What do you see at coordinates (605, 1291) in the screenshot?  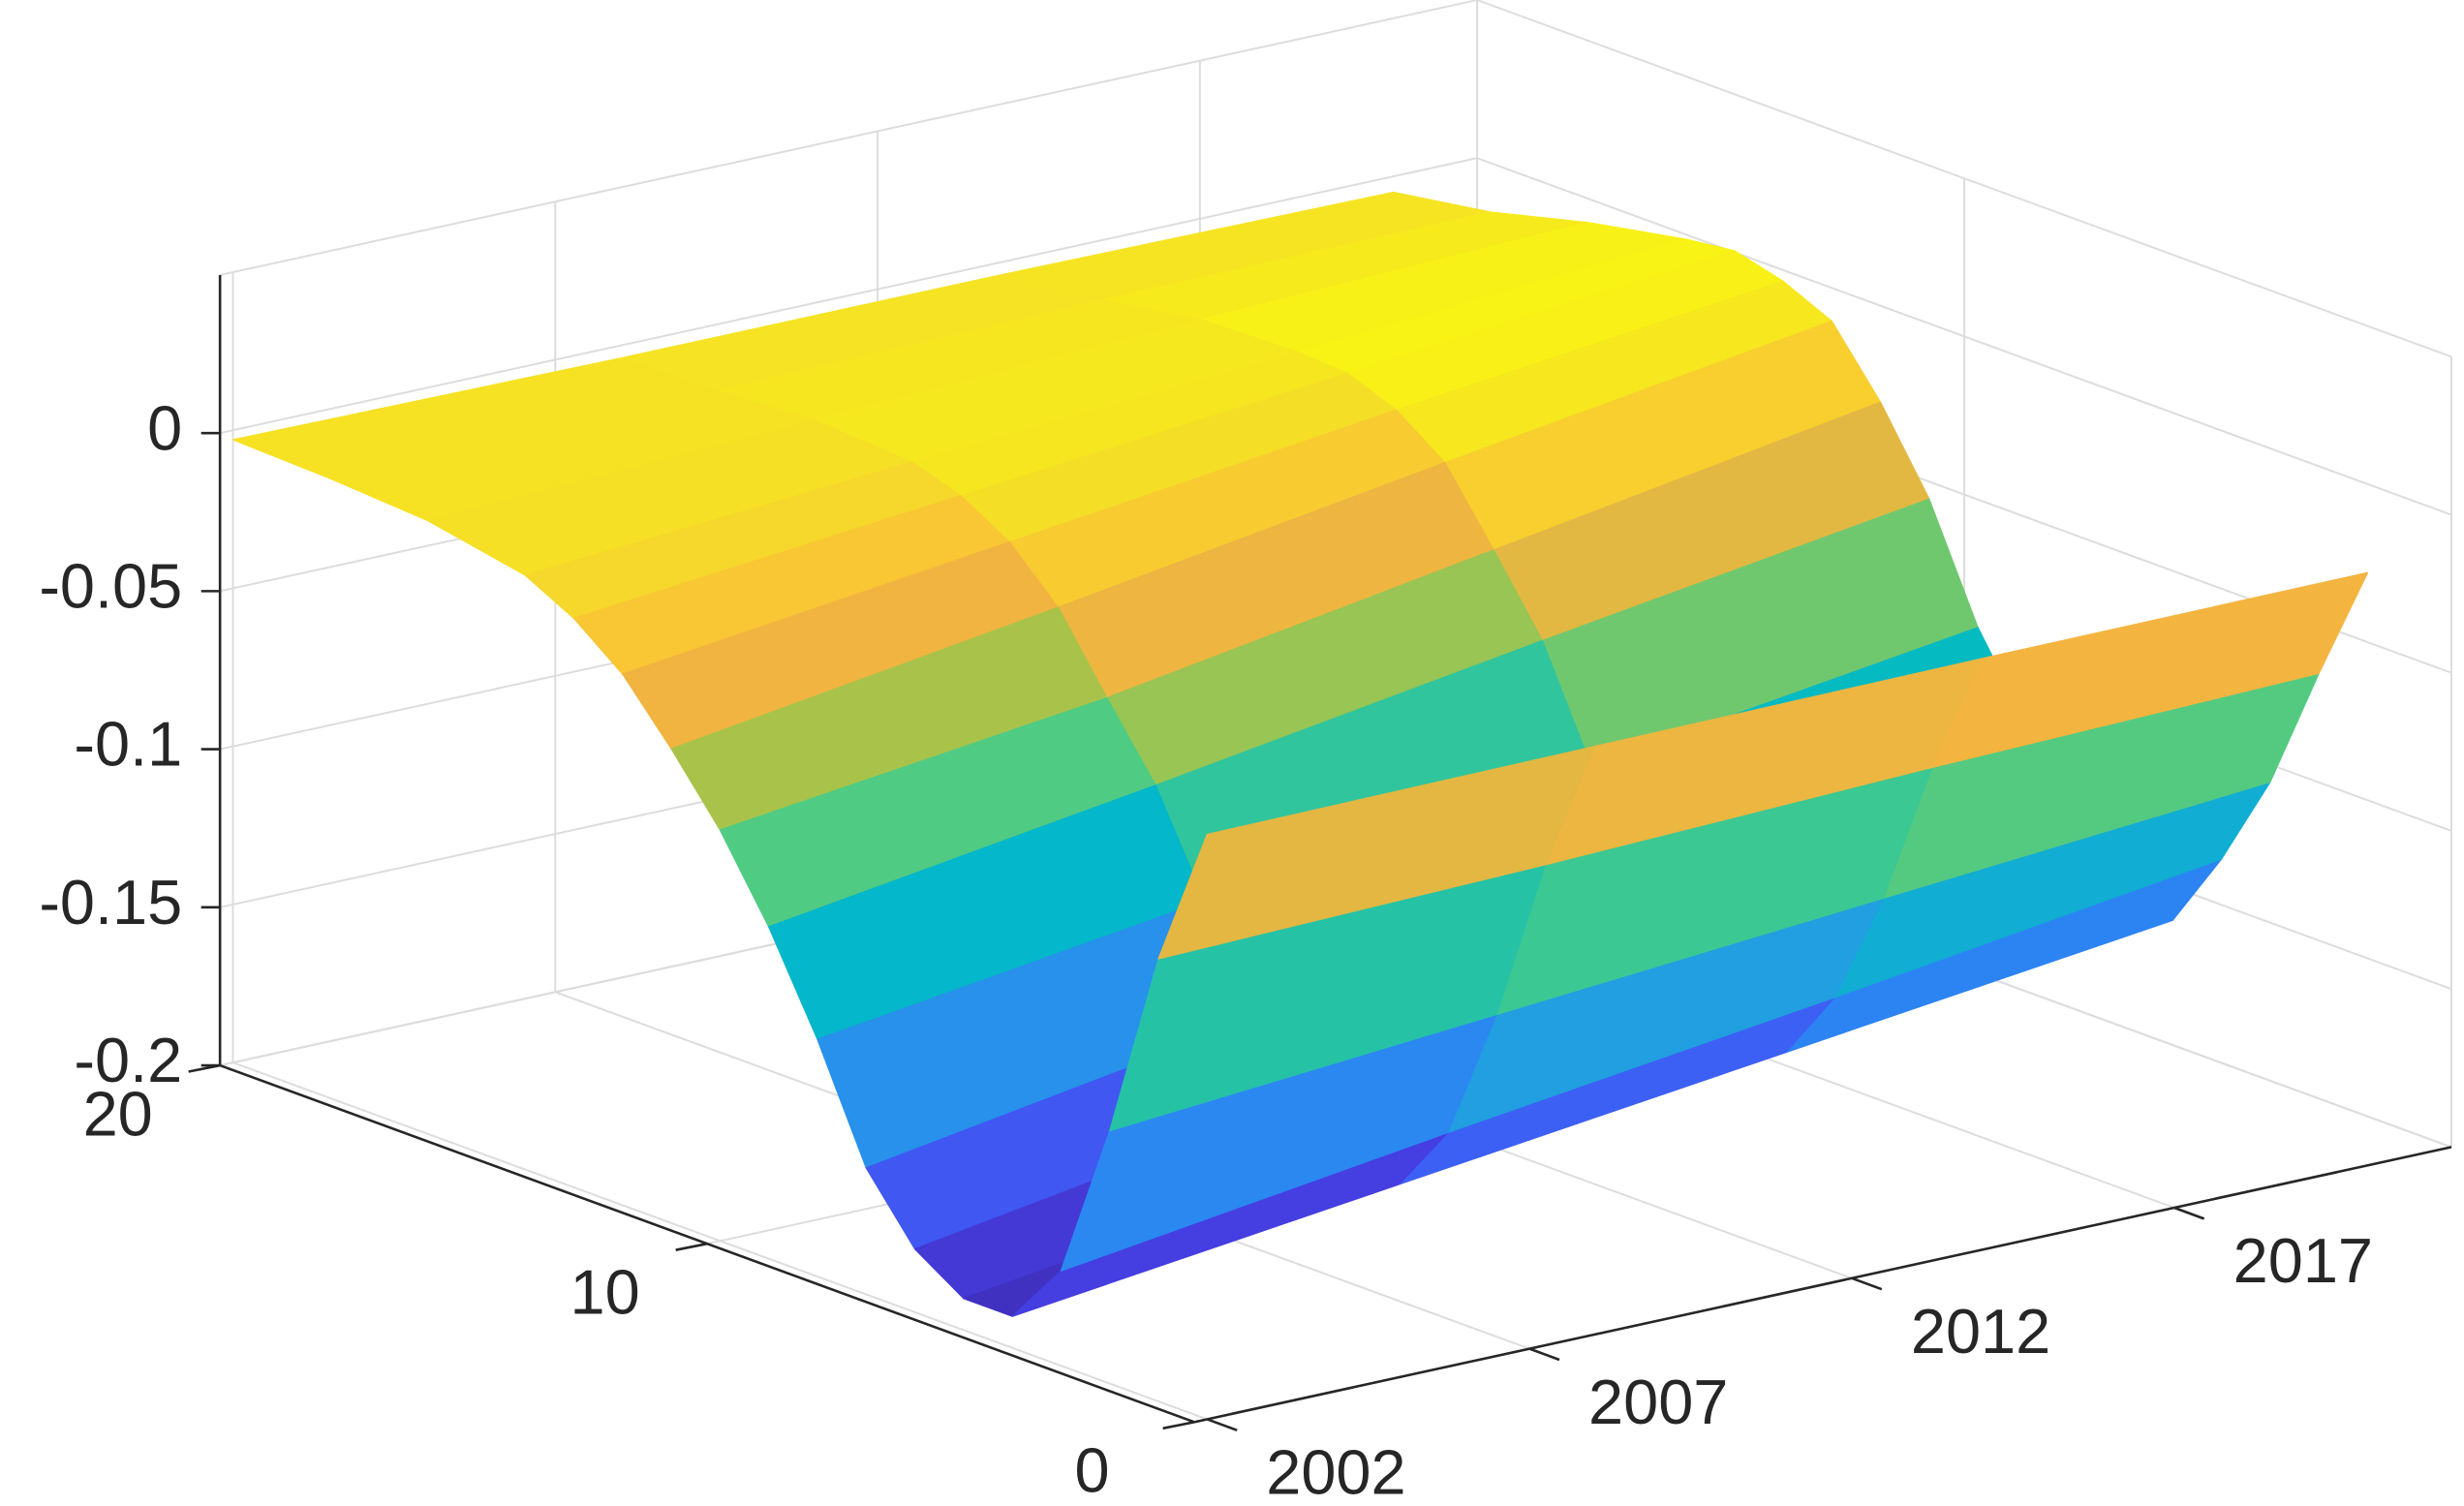 I see `y-tick-label: 10` at bounding box center [605, 1291].